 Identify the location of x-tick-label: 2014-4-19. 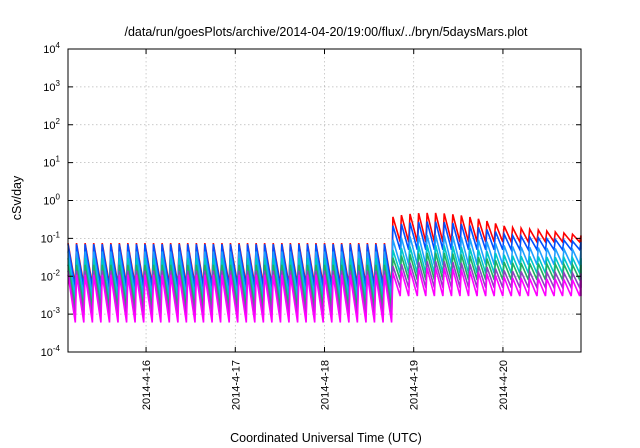
(415, 385).